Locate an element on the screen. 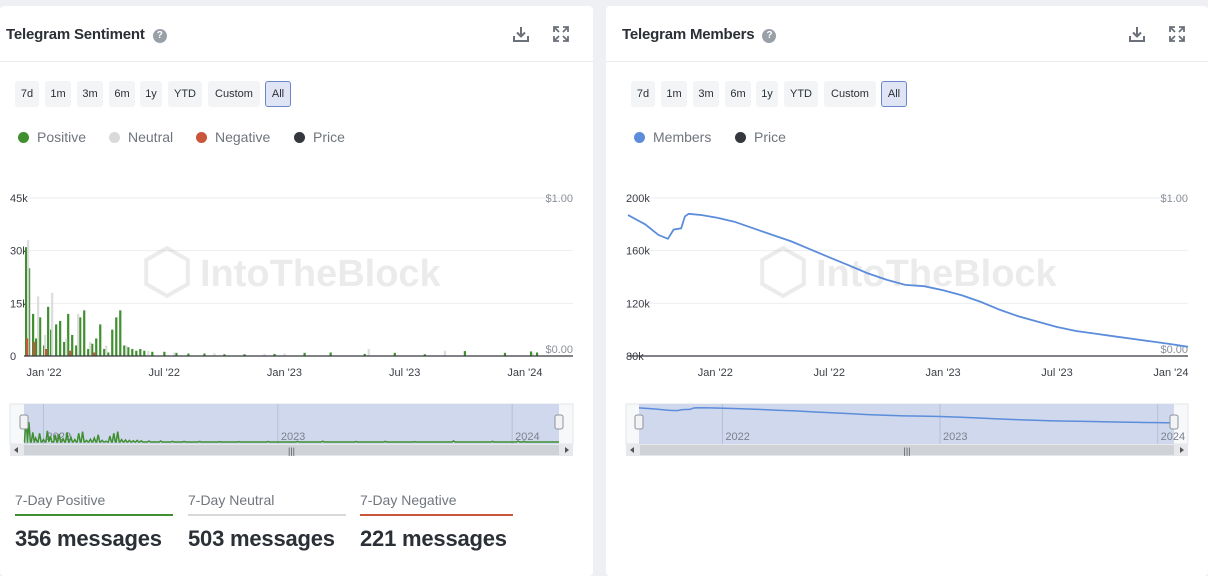 The width and height of the screenshot is (1208, 576). navigator-year-label: 2024 is located at coordinates (527, 437).